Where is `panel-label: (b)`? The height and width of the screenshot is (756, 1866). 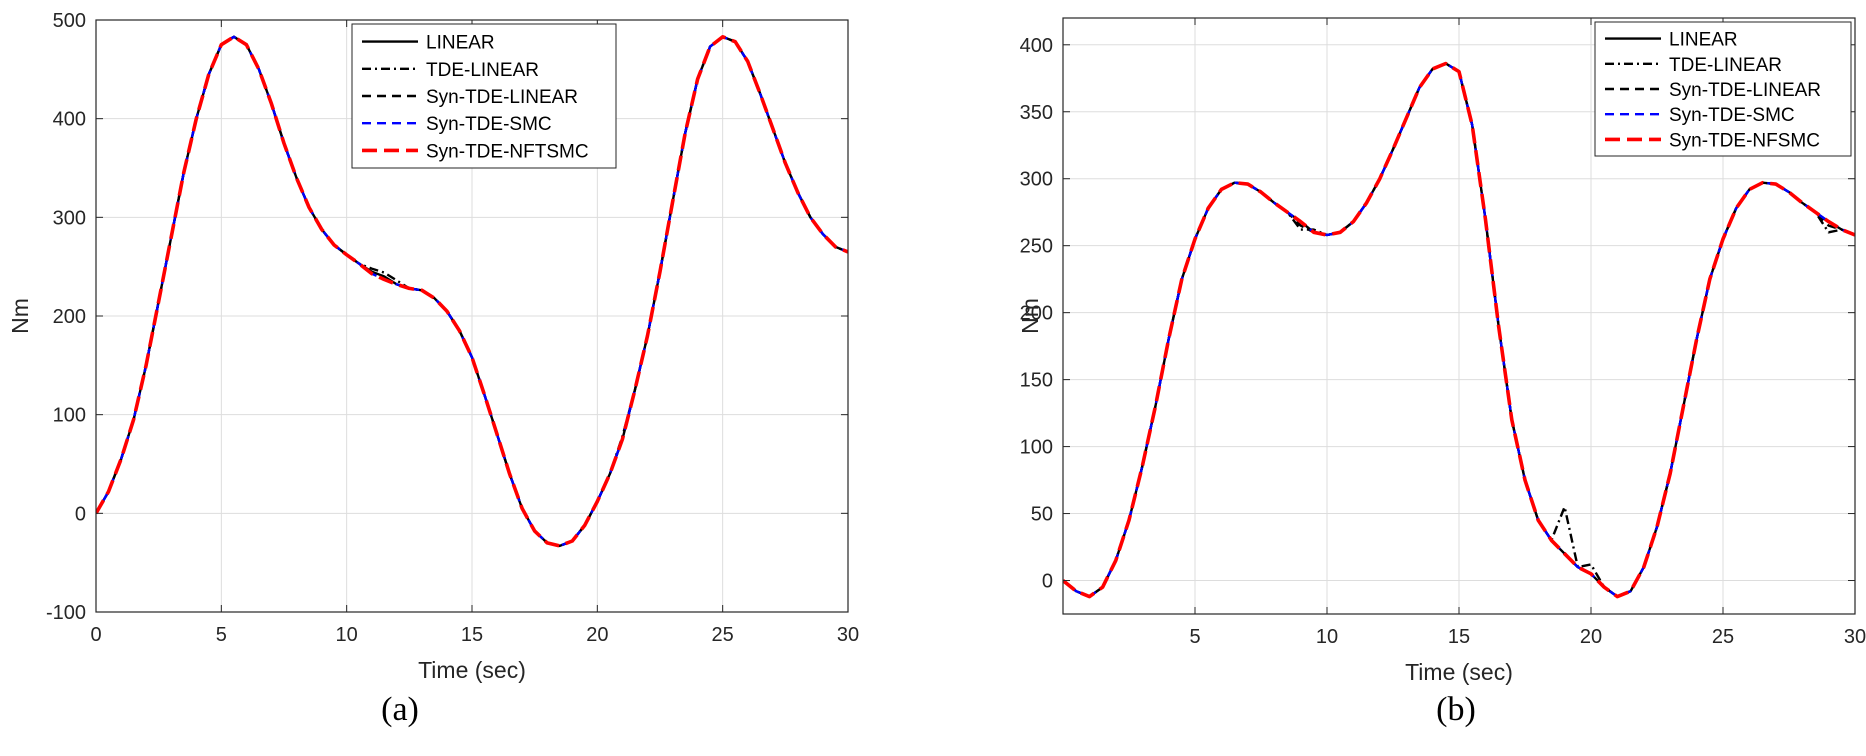
panel-label: (b) is located at coordinates (1456, 709).